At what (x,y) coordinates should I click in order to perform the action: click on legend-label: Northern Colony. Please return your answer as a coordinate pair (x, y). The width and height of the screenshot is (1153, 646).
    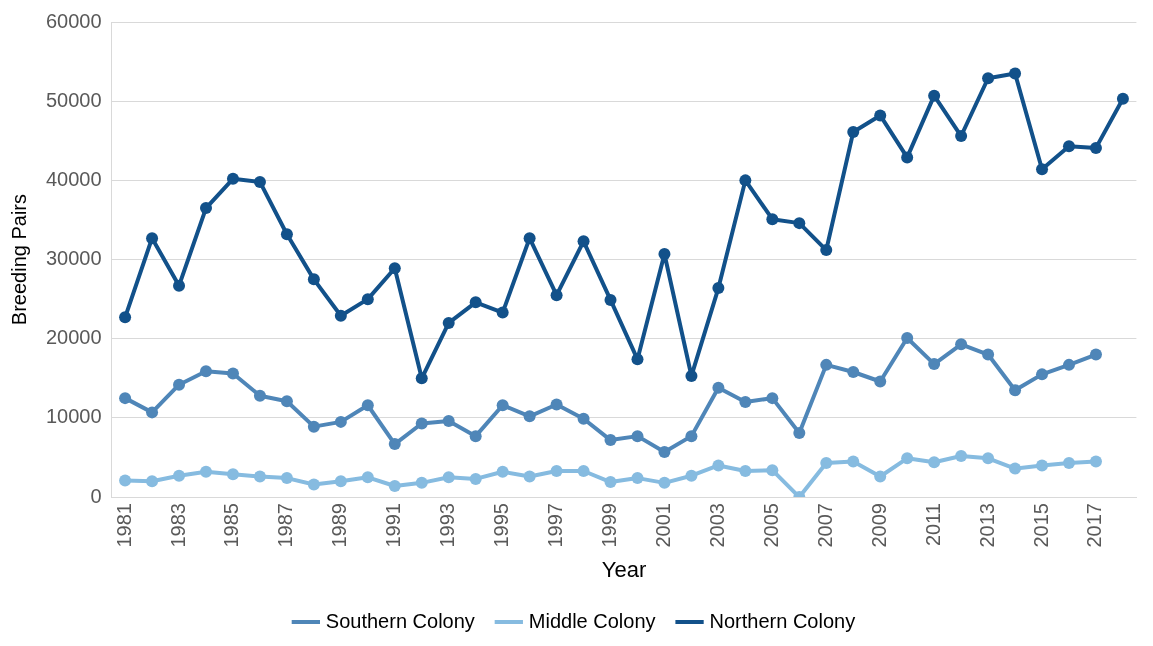
    Looking at the image, I should click on (782, 620).